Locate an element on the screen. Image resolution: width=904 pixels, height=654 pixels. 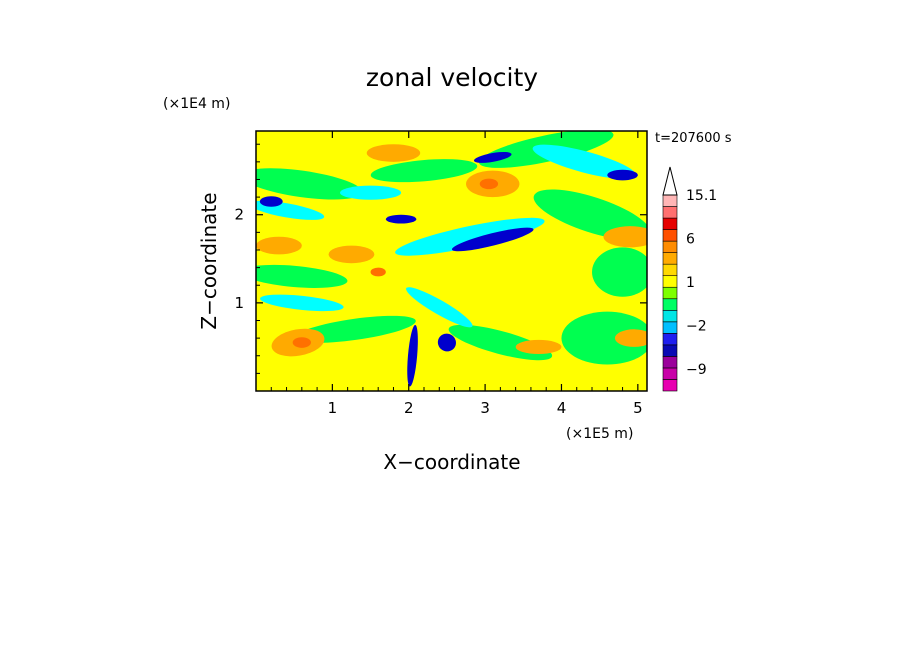
time-label: t=207600 s is located at coordinates (693, 138).